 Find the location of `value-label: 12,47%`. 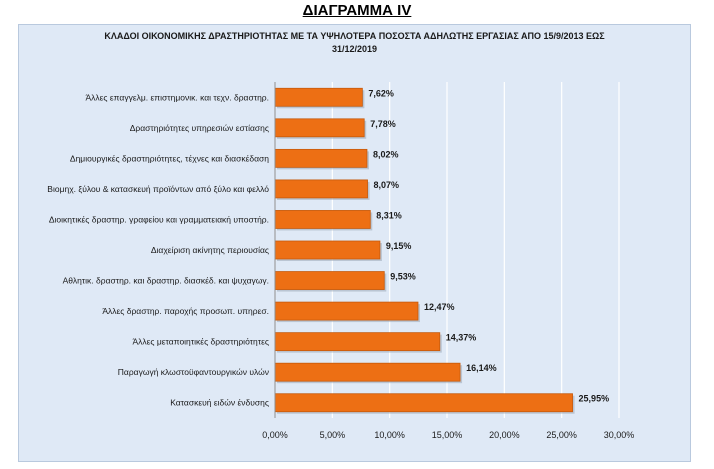

value-label: 12,47% is located at coordinates (439, 307).